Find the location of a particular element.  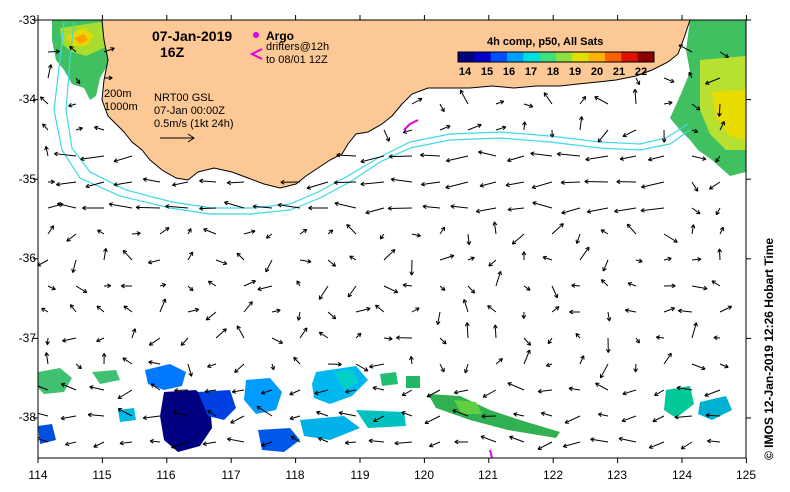

colorbar-border is located at coordinates (556, 57).